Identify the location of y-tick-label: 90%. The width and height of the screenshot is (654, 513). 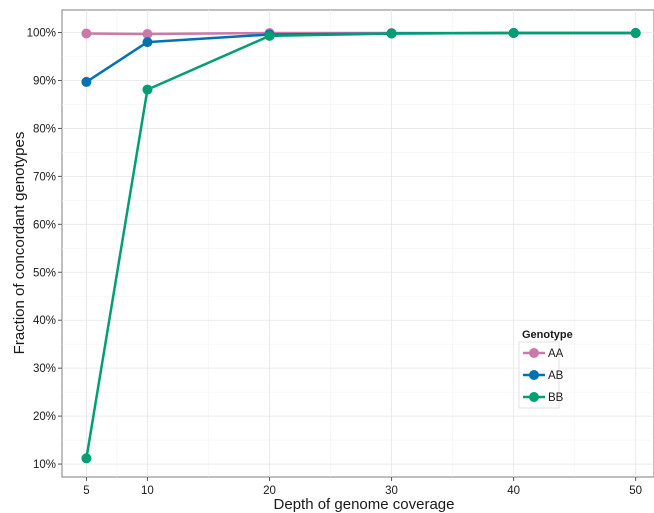
(44, 81).